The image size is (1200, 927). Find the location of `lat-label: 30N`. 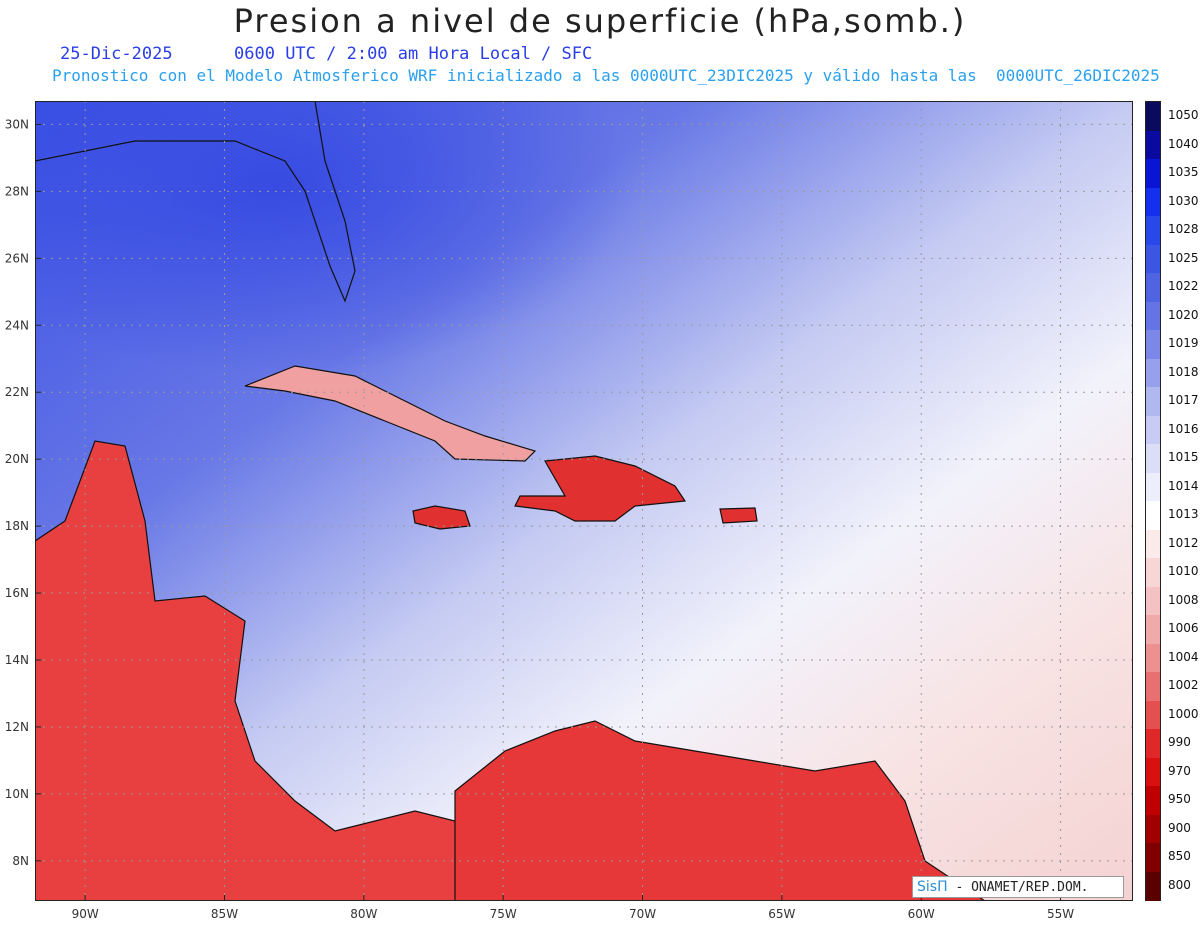

lat-label: 30N is located at coordinates (17, 124).